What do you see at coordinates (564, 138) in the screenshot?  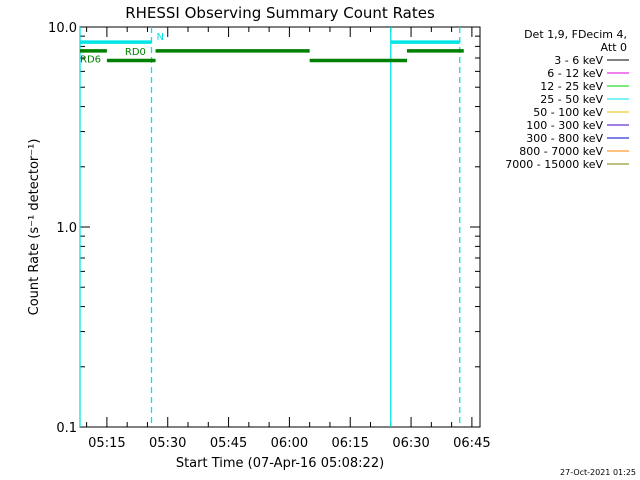 I see `legend-label: 300 - 800 keV` at bounding box center [564, 138].